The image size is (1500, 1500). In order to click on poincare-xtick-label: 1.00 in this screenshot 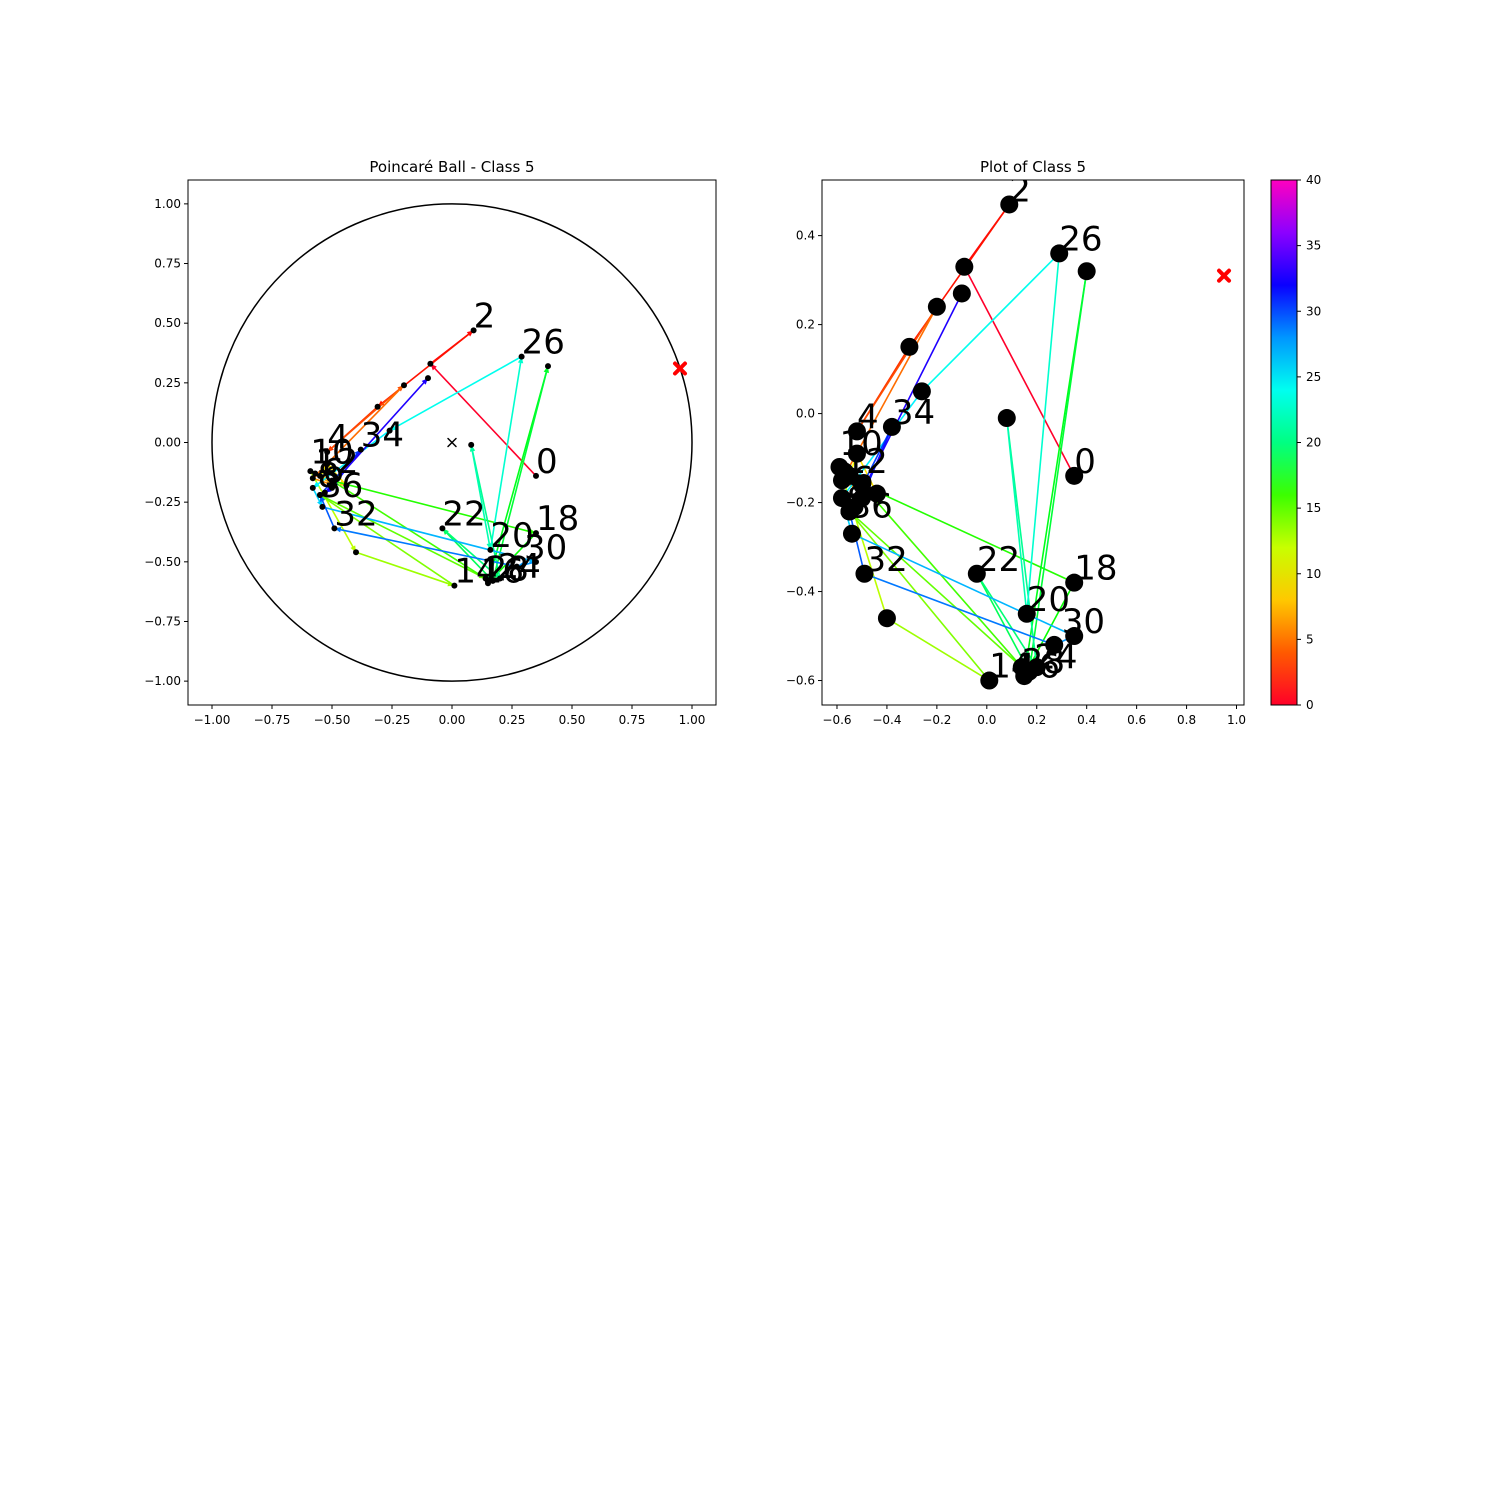, I will do `click(692, 720)`.